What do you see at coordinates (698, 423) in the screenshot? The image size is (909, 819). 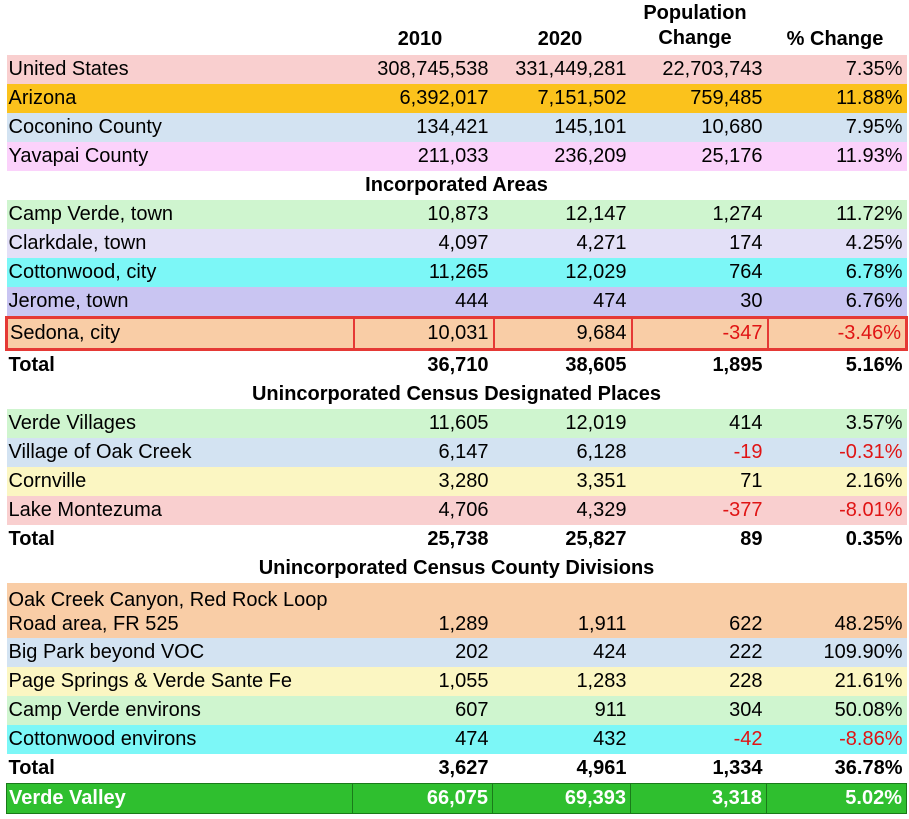 I see `cell-population-change: 414` at bounding box center [698, 423].